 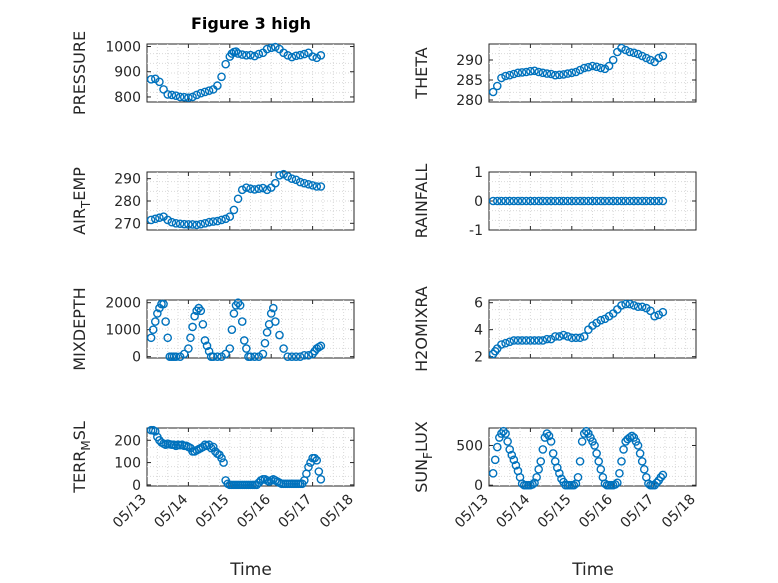 I want to click on y-axis-label-text: SUN, so click(x=421, y=476).